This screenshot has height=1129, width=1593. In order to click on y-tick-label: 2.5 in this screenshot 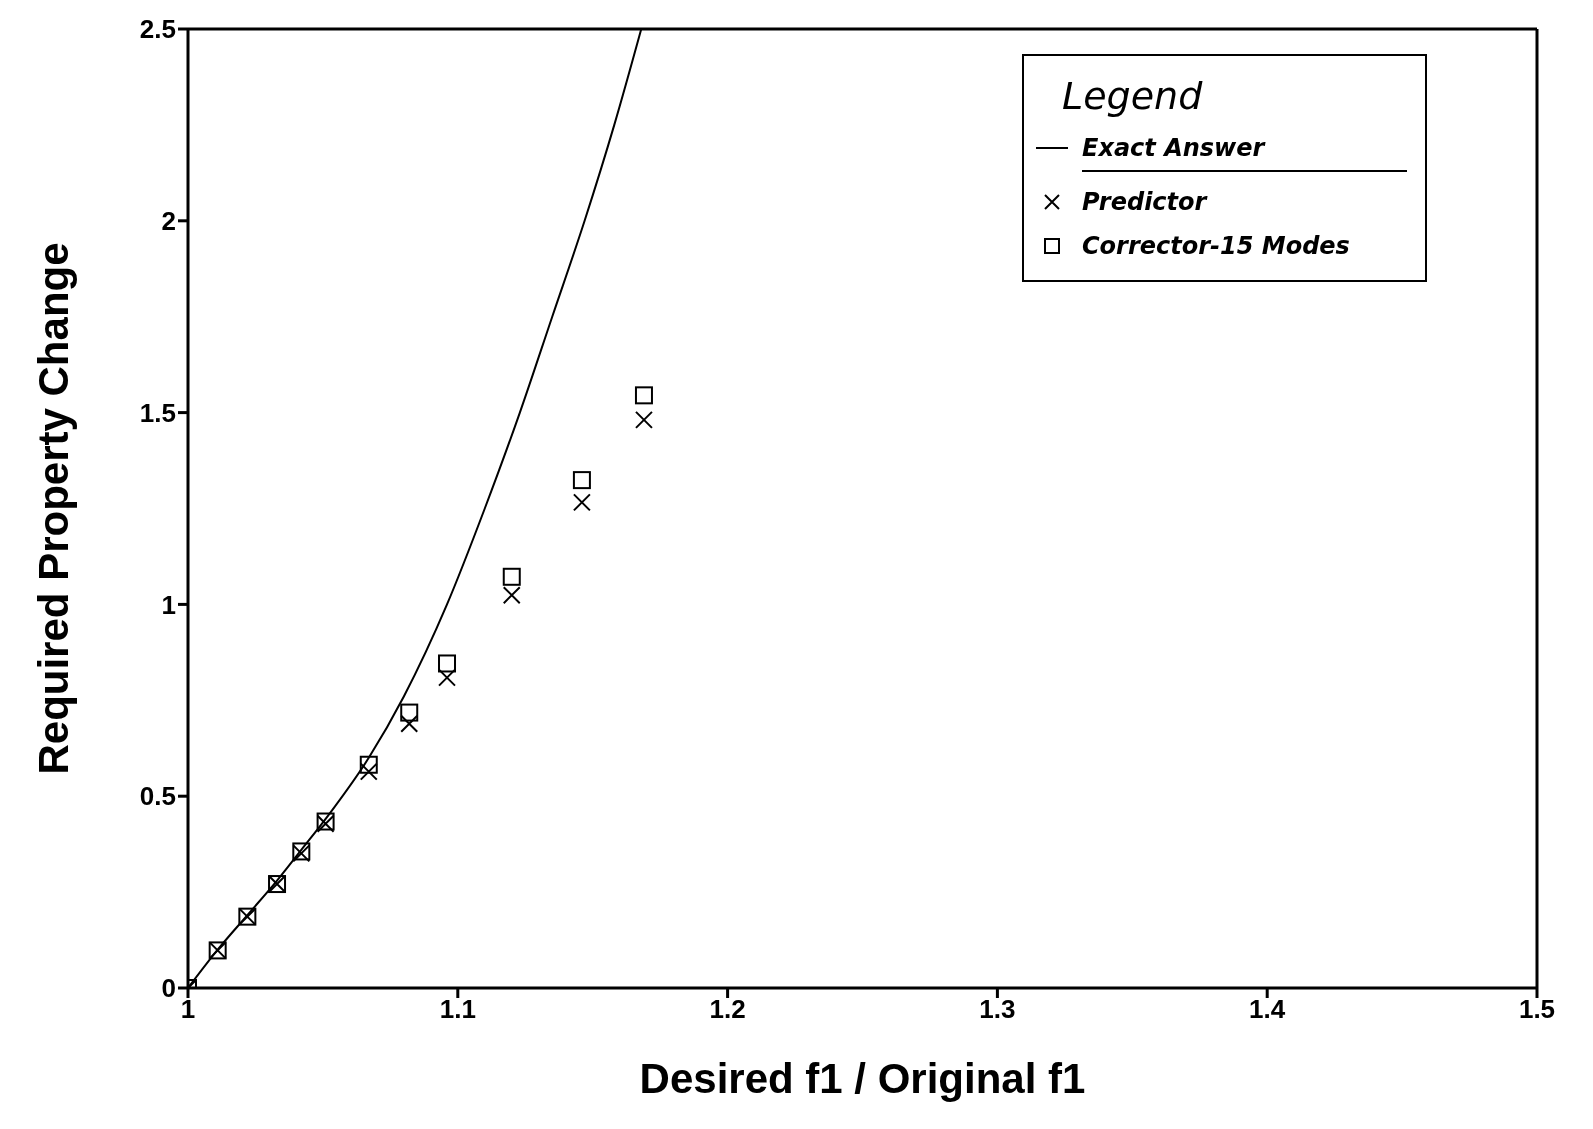, I will do `click(157, 29)`.